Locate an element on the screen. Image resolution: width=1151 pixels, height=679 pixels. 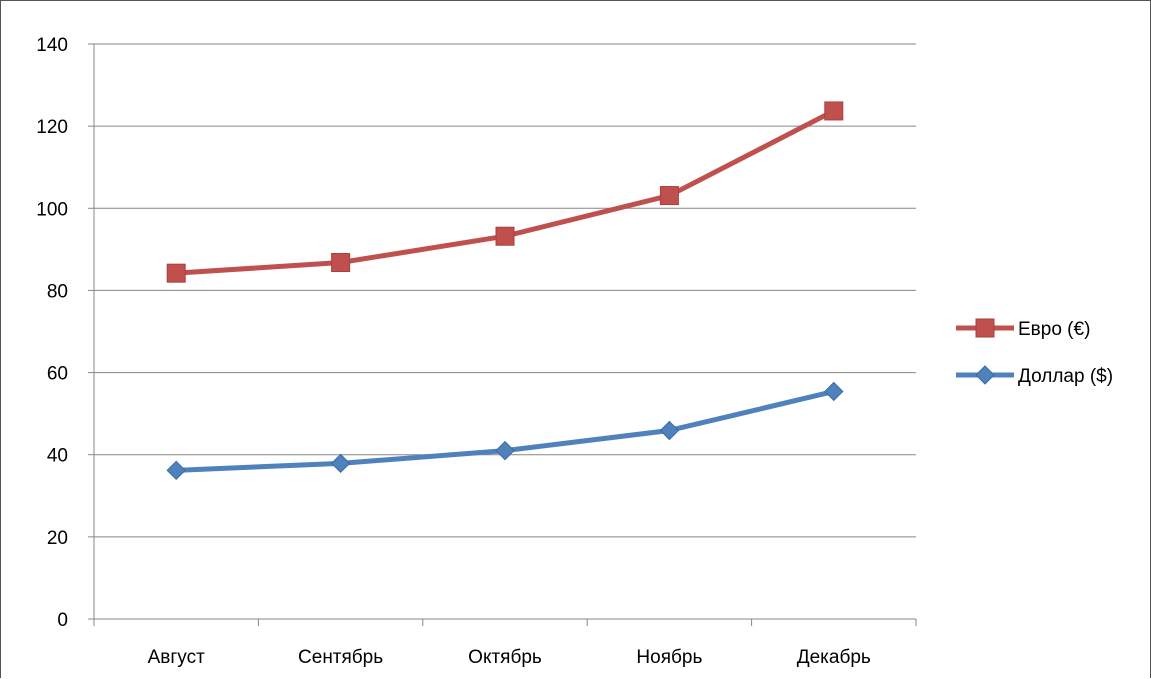
x-tick-label: Октябрь is located at coordinates (505, 657).